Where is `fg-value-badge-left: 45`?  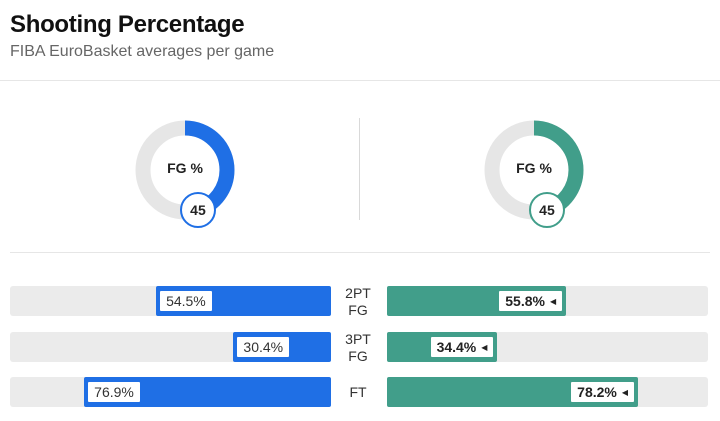
fg-value-badge-left: 45 is located at coordinates (197, 209).